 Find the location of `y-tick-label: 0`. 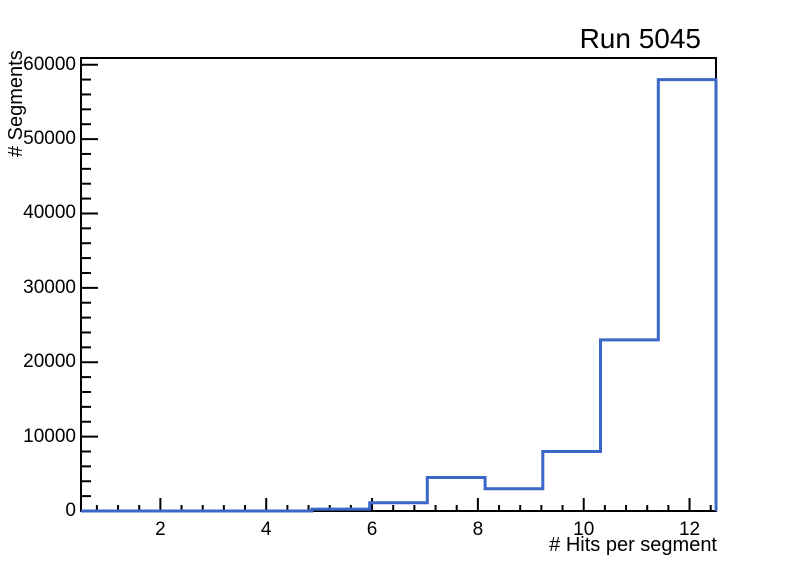

y-tick-label: 0 is located at coordinates (70, 510).